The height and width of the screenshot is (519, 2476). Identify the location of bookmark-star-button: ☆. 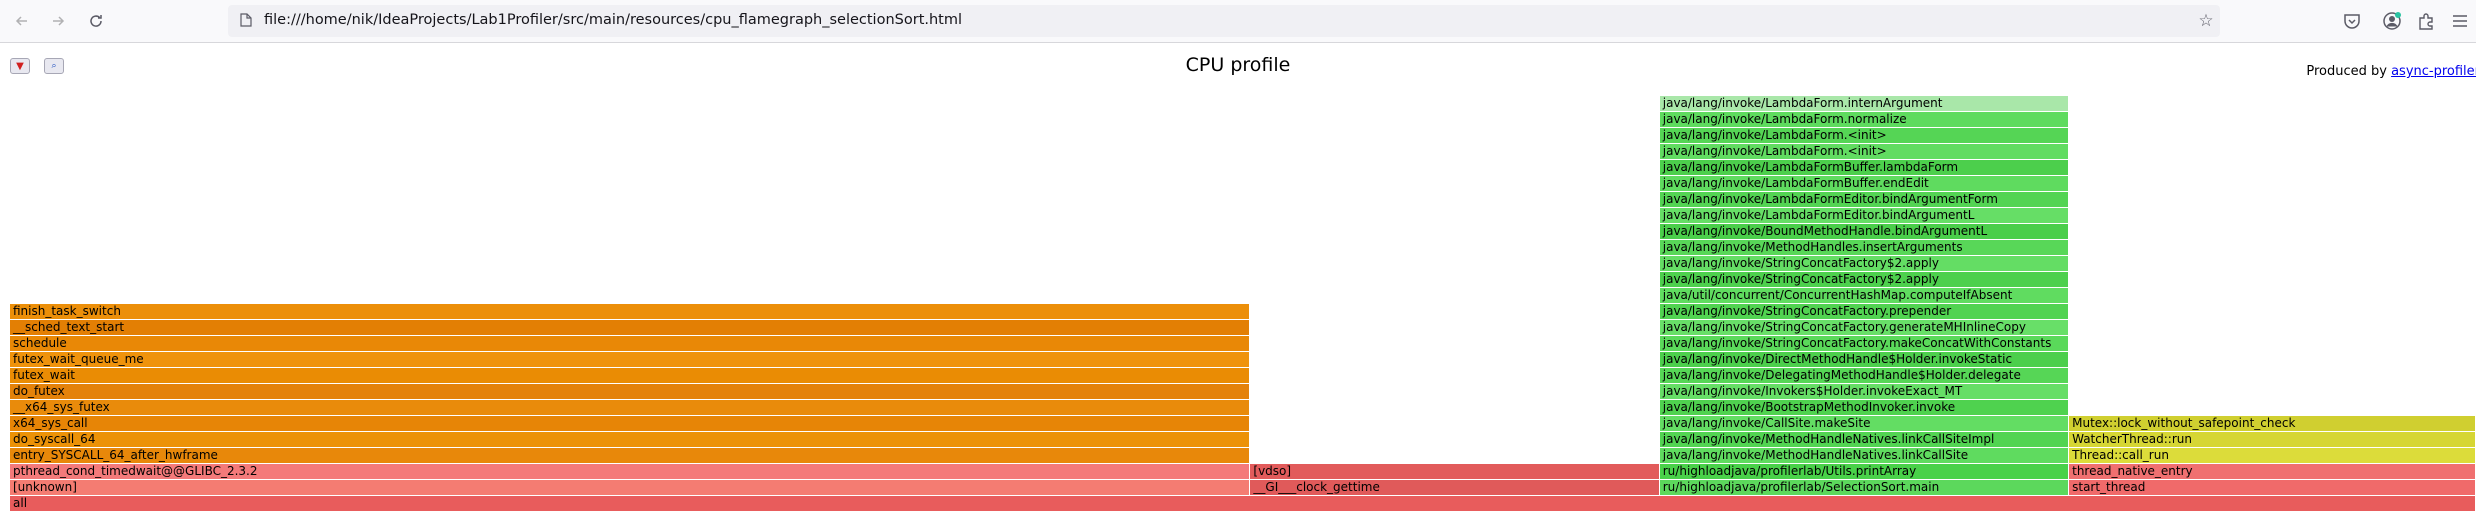
(2206, 21).